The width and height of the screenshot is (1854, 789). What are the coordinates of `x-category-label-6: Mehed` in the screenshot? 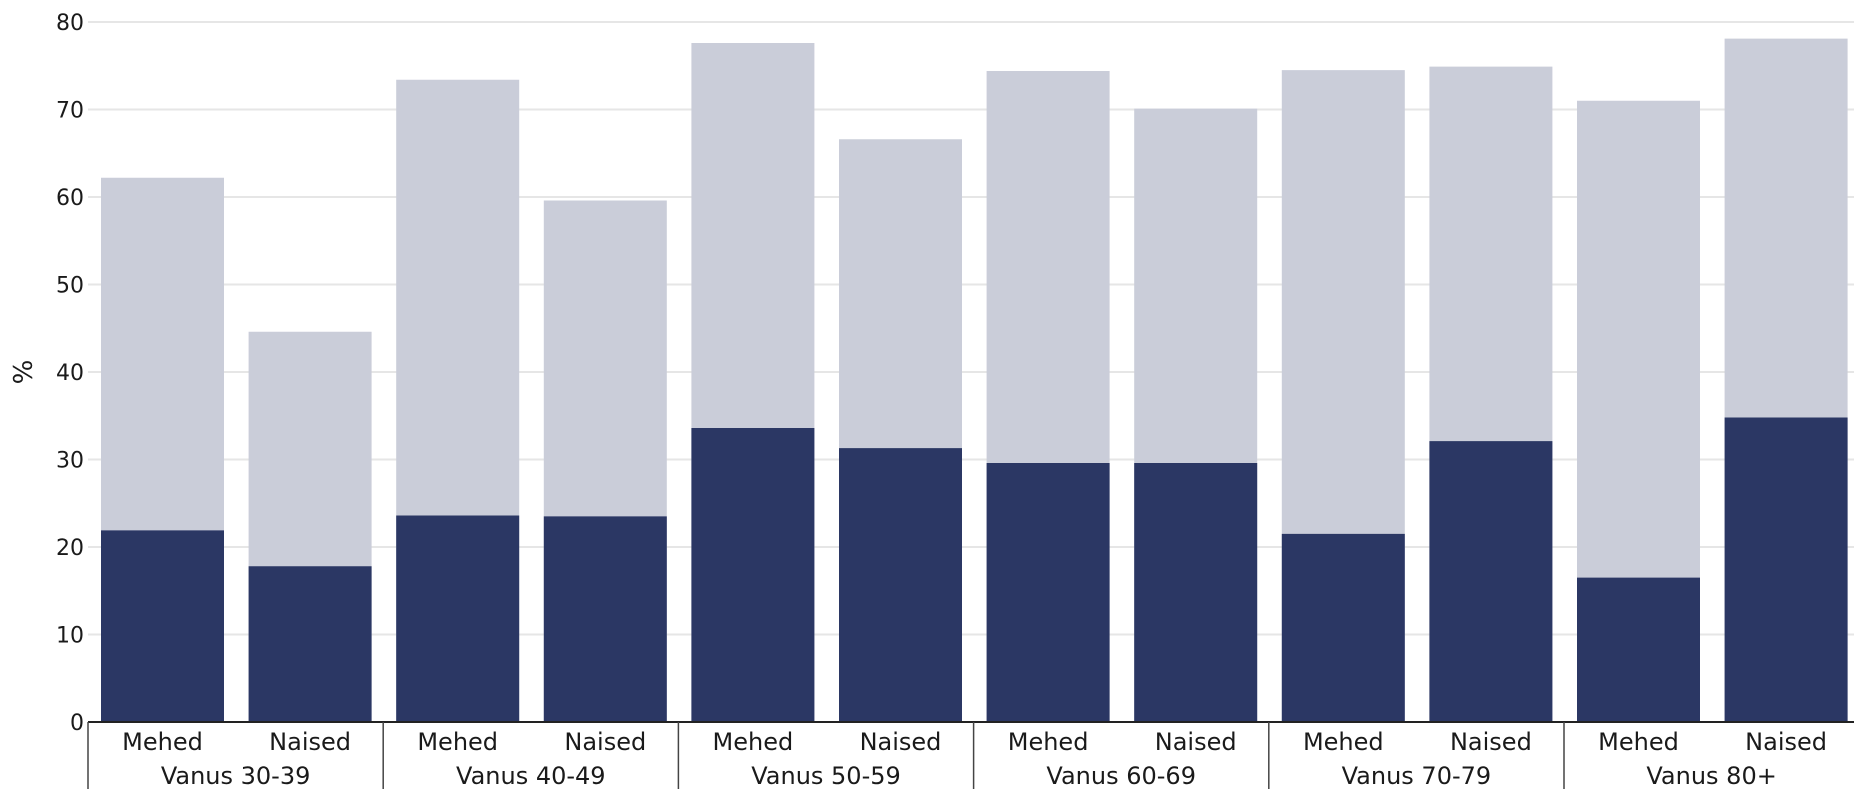 It's located at (1048, 742).